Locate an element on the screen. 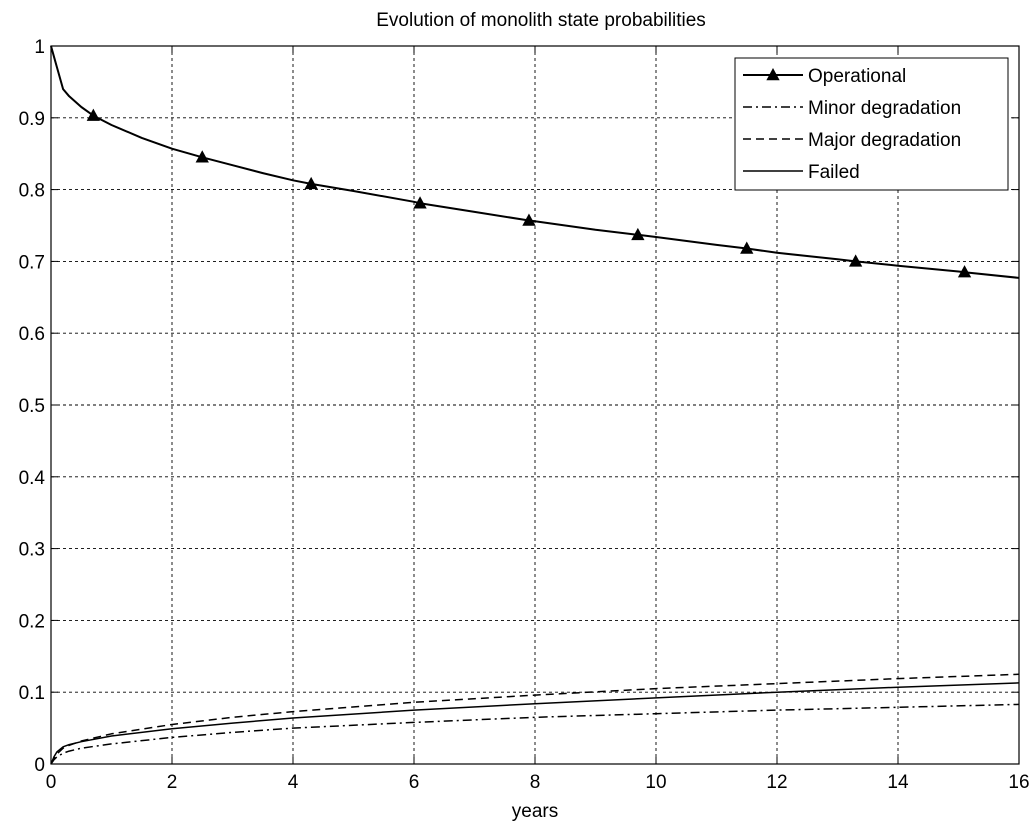 Image resolution: width=1034 pixels, height=826 pixels. x-tick-label: 8 is located at coordinates (535, 782).